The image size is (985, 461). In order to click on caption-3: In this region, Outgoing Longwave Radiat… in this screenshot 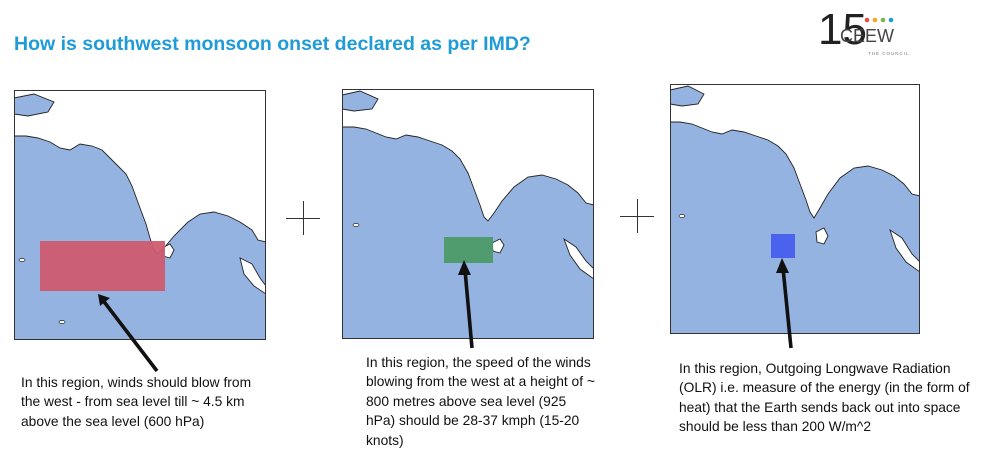, I will do `click(824, 398)`.